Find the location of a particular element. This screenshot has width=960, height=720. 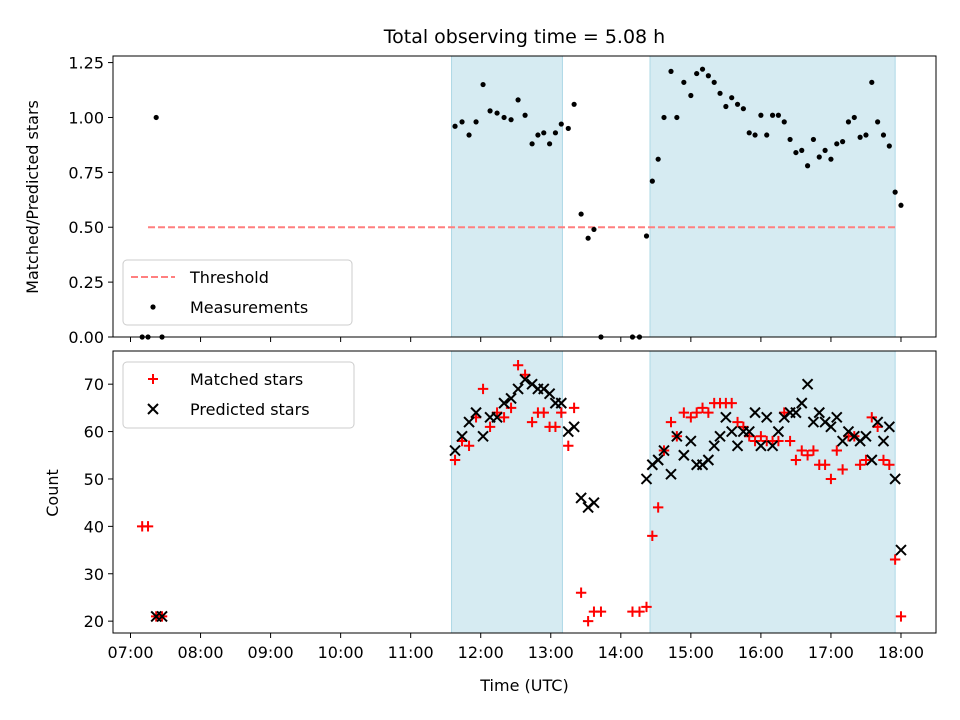

legend: Matched stars Predicted stars is located at coordinates (238, 395).